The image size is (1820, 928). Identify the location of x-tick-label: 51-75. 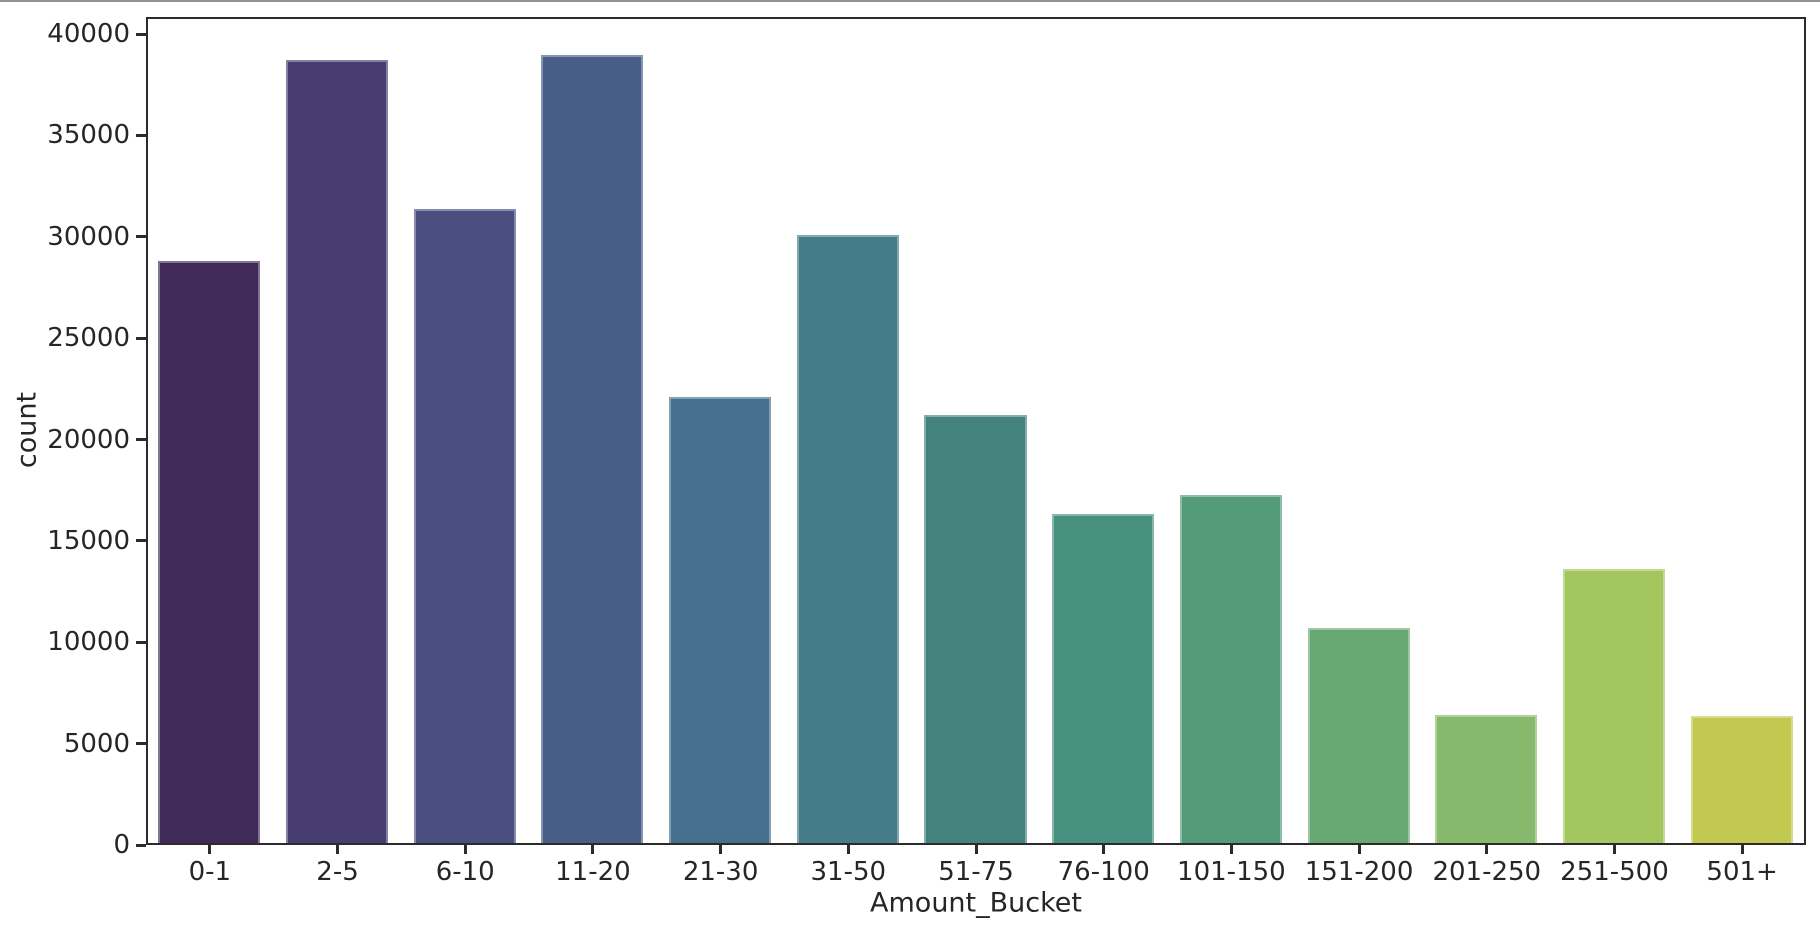
(976, 872).